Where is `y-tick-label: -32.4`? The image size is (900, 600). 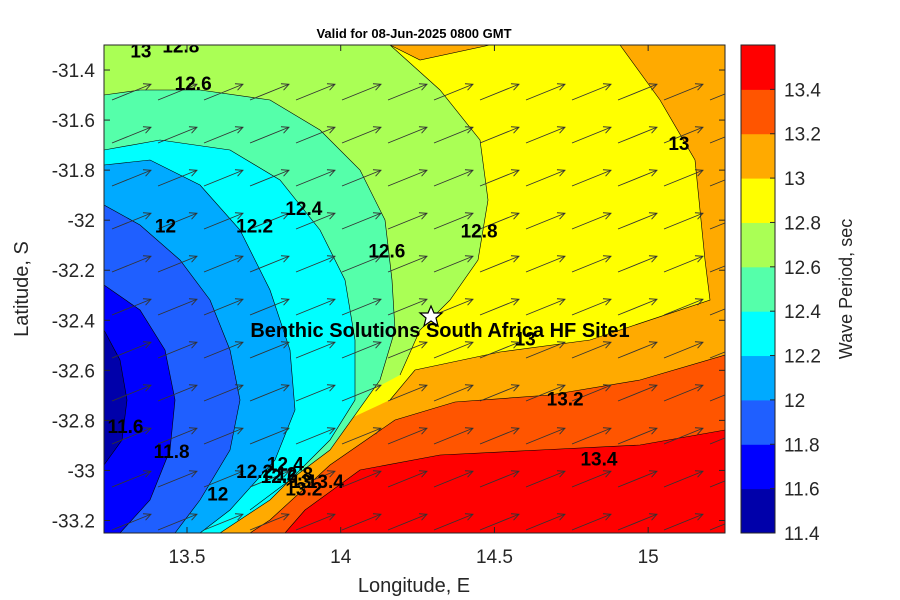
y-tick-label: -32.4 is located at coordinates (74, 321).